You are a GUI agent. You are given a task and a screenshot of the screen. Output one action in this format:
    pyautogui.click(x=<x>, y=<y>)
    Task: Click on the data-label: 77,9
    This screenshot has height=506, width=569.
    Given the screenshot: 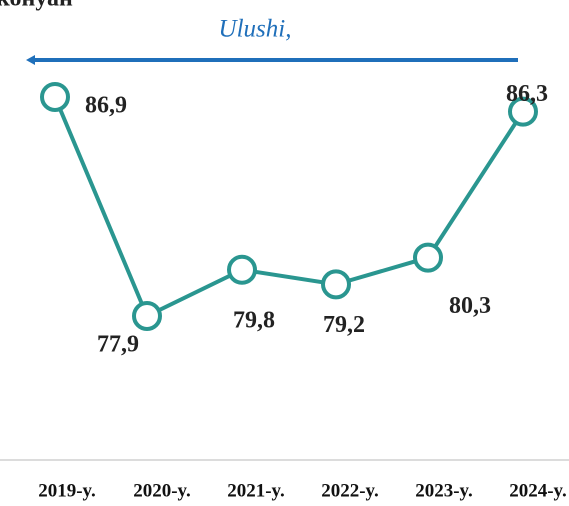 What is the action you would take?
    pyautogui.click(x=118, y=345)
    